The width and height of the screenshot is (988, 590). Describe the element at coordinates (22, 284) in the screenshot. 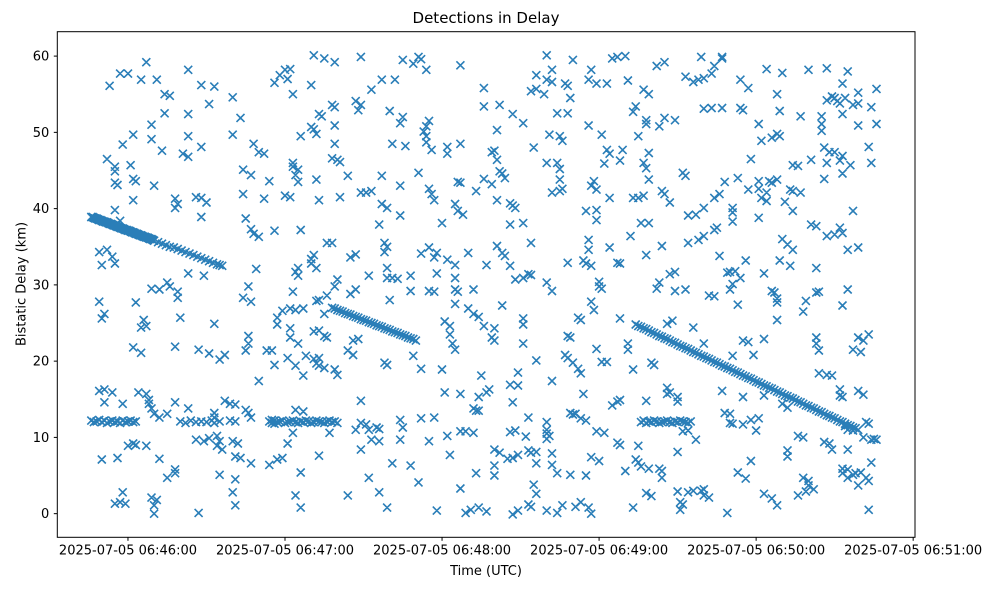

I see `y-axis-label: Bistatic Delay (km)` at that location.